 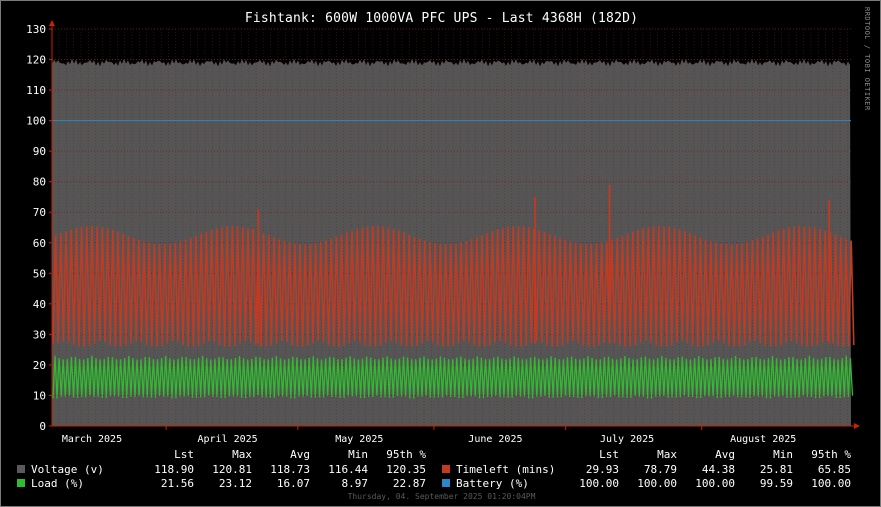 I want to click on y-tick-label: 110, so click(x=36, y=90).